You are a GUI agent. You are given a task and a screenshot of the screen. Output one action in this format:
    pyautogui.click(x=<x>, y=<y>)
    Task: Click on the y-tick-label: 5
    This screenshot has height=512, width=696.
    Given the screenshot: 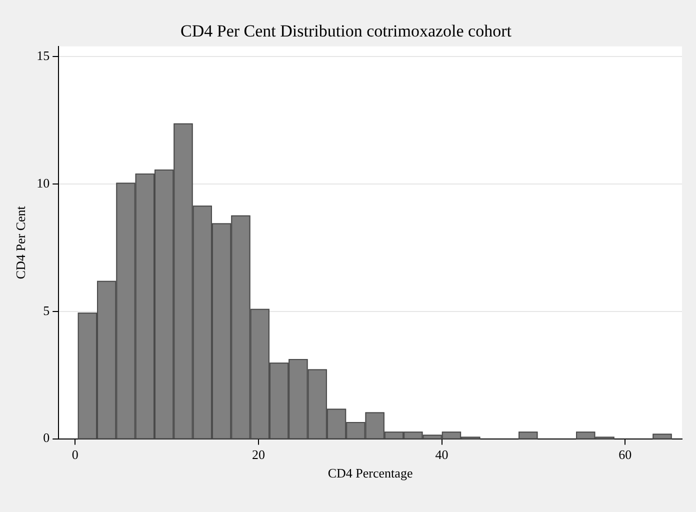 What is the action you would take?
    pyautogui.click(x=46, y=310)
    